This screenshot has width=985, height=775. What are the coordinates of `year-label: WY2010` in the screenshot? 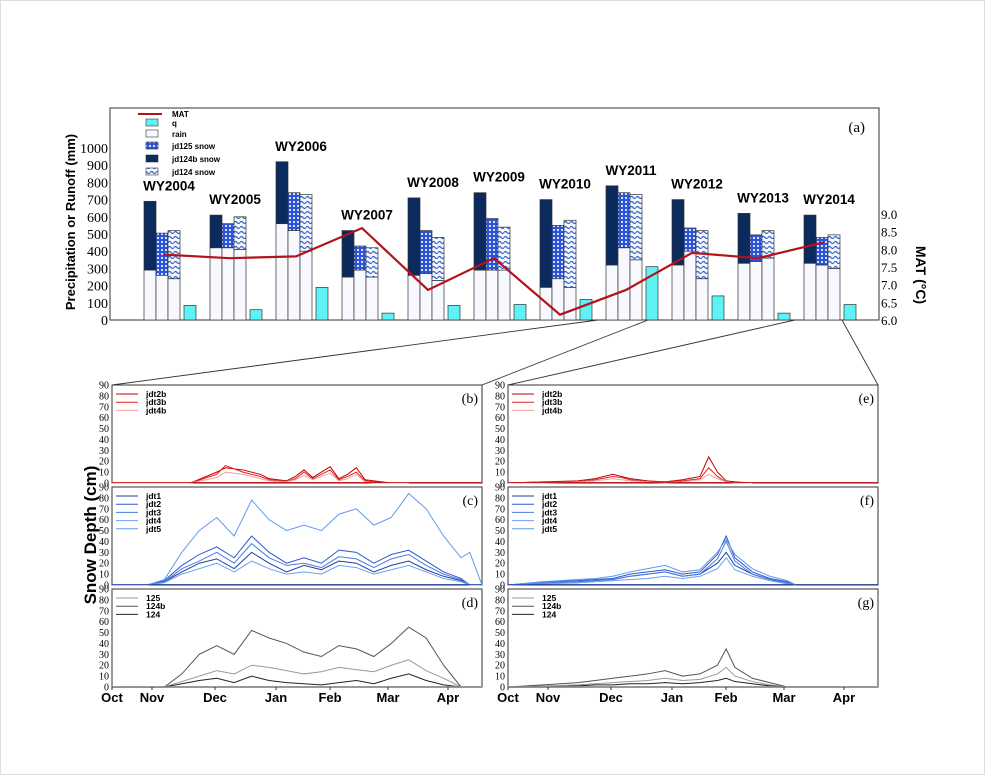 It's located at (565, 184).